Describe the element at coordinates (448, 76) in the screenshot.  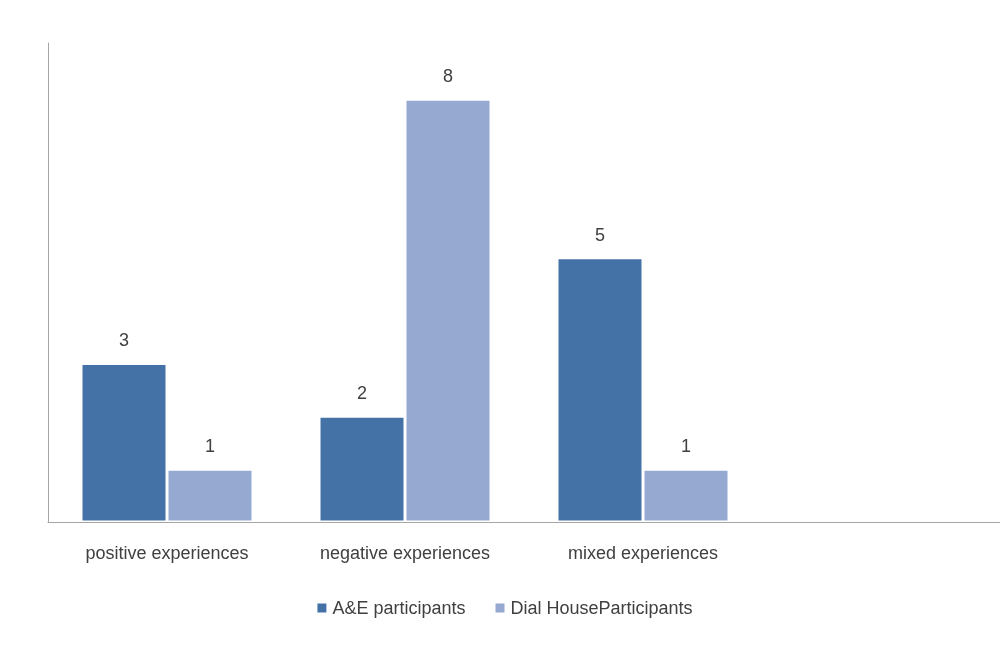
I see `data-label: 8` at that location.